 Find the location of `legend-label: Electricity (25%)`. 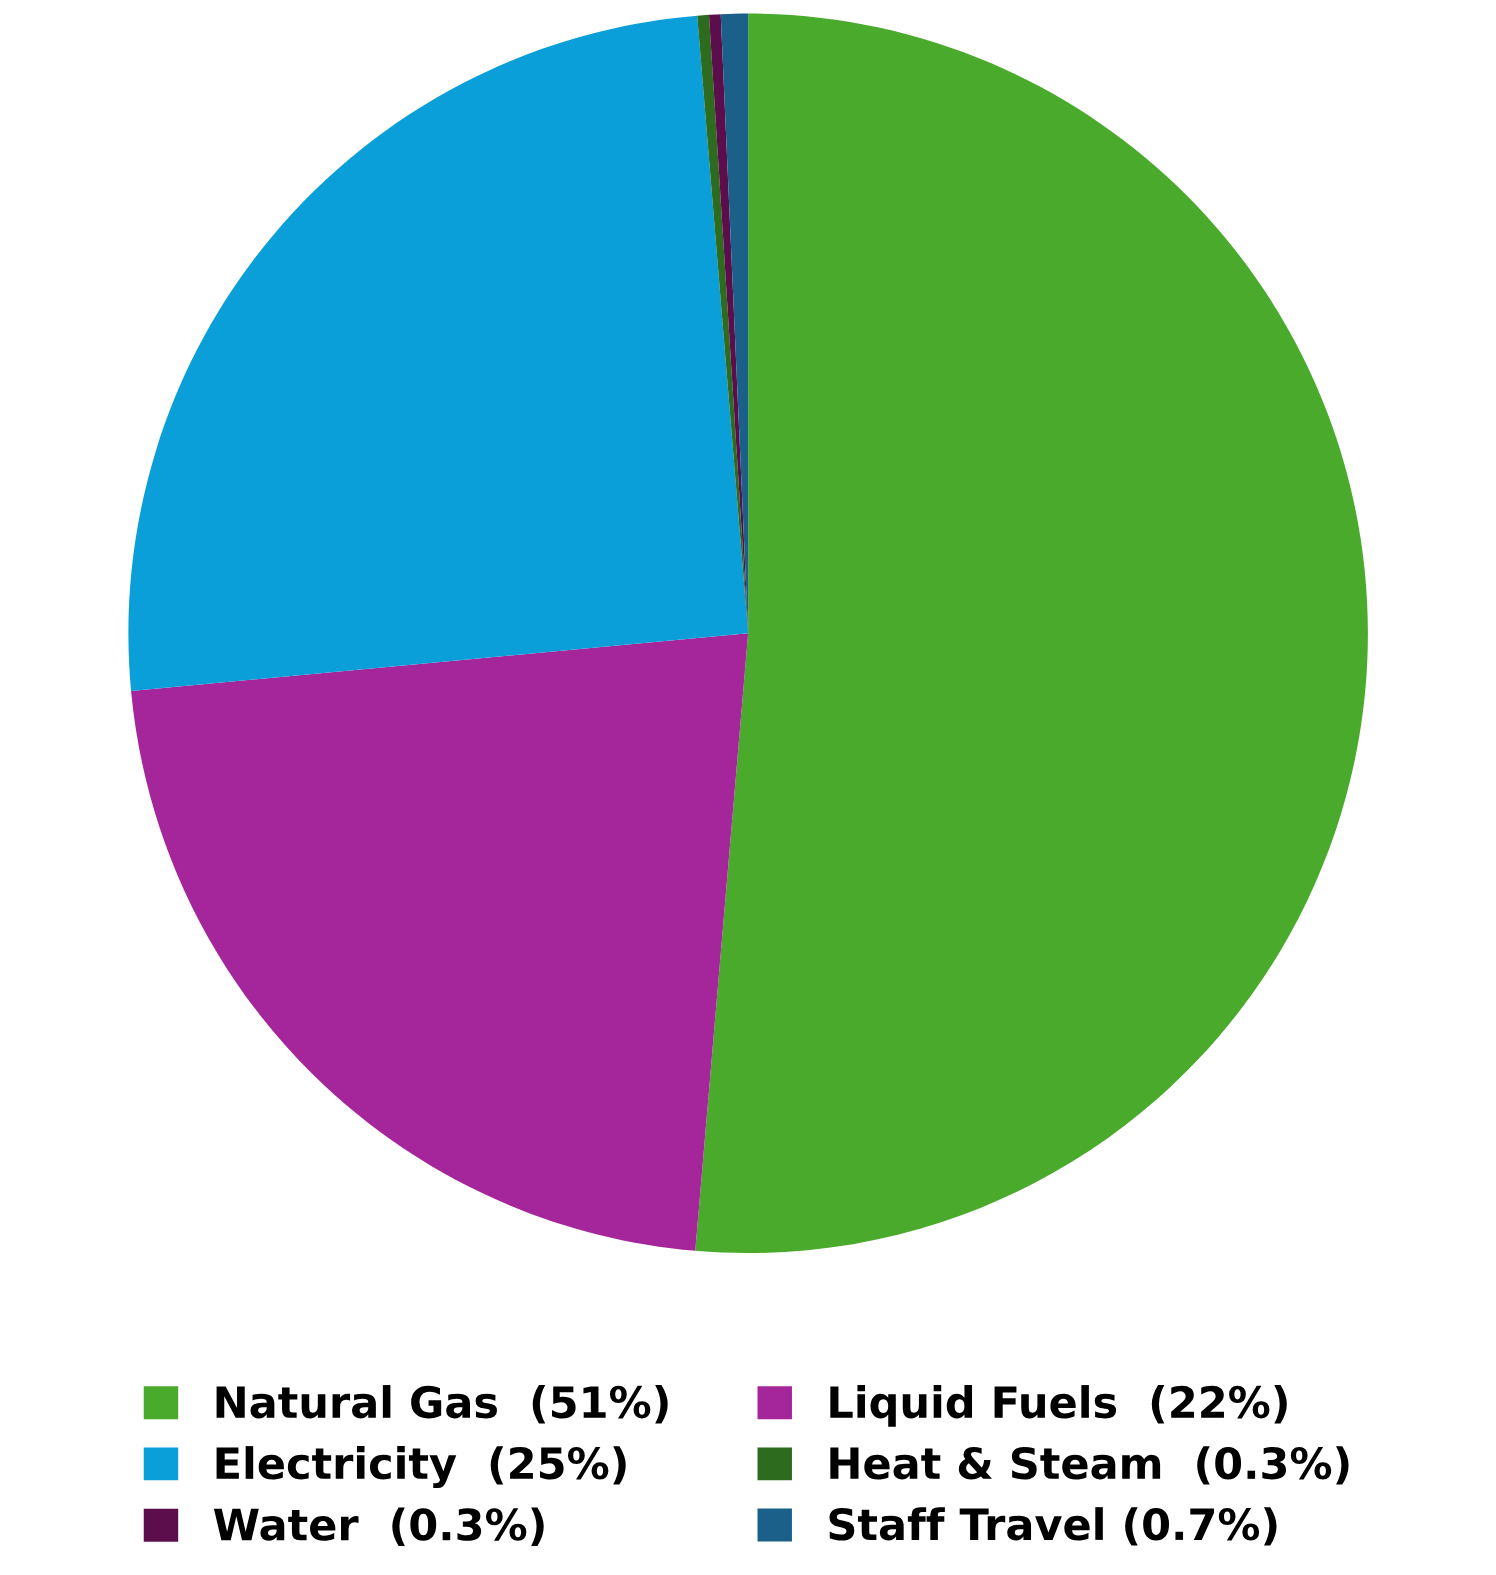

legend-label: Electricity (25%) is located at coordinates (421, 1467).